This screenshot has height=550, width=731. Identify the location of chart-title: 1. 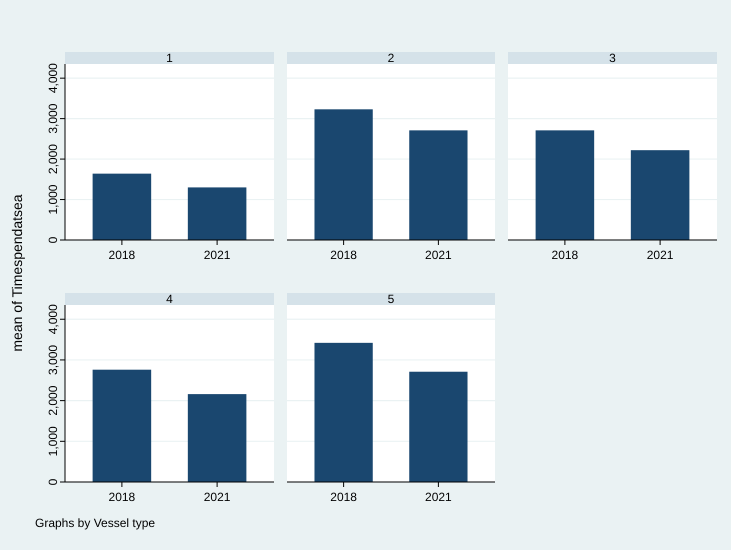
(170, 58).